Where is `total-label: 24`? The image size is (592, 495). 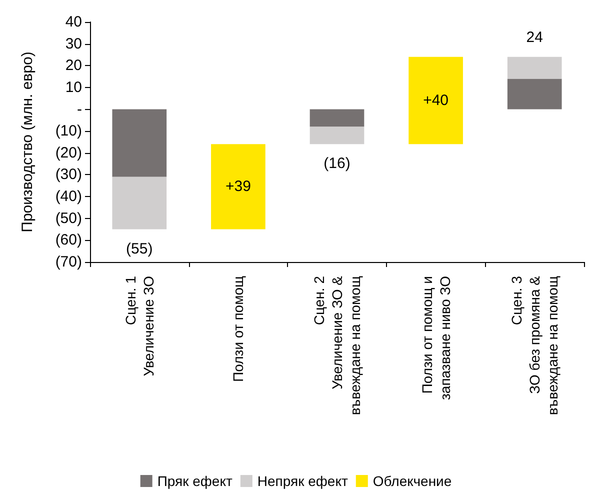
total-label: 24 is located at coordinates (534, 37).